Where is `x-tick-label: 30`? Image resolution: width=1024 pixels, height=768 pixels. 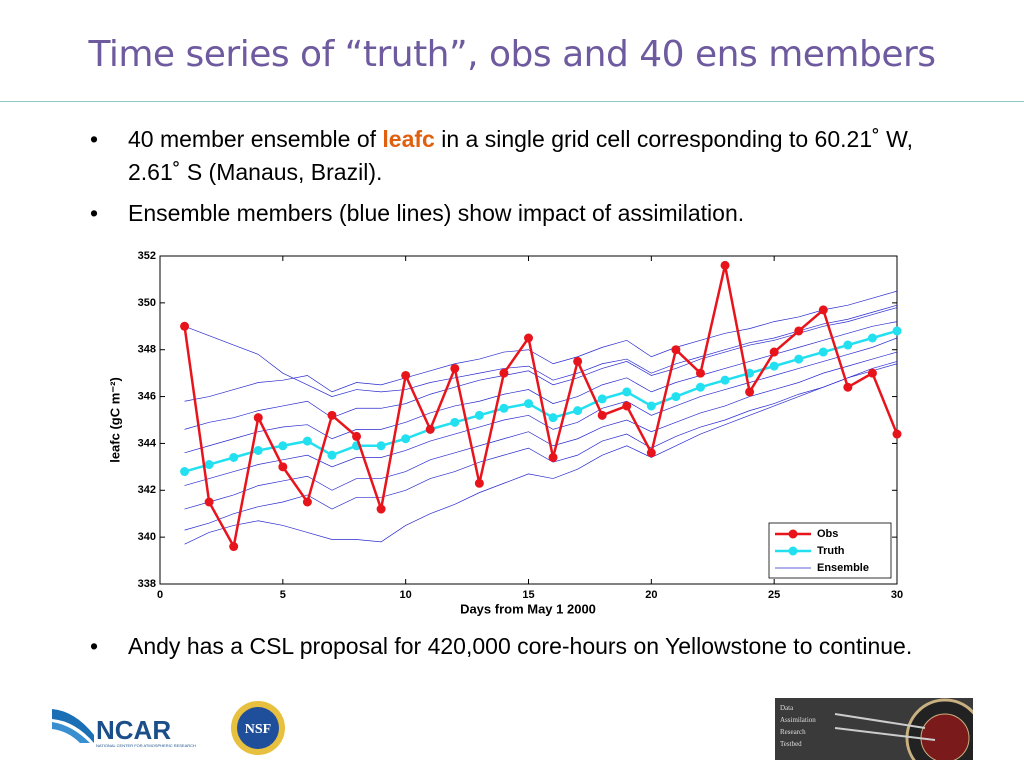 x-tick-label: 30 is located at coordinates (897, 595).